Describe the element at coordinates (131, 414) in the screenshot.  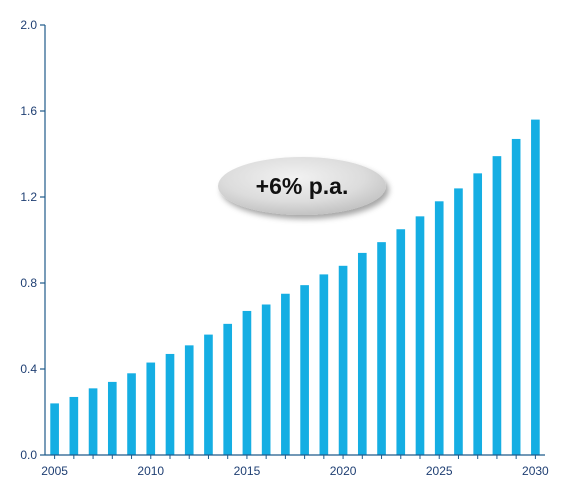
I see `bar-2009` at that location.